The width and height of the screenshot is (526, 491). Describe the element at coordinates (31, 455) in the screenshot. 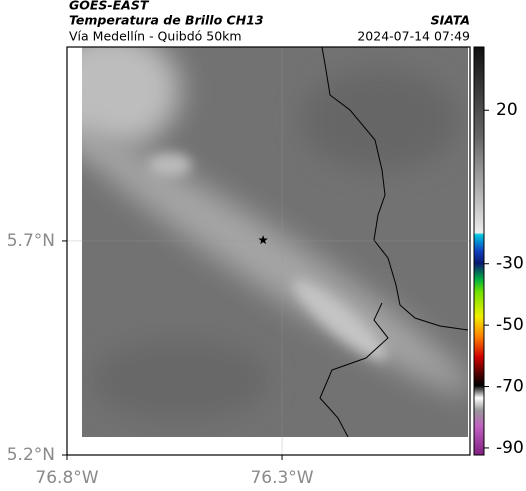

I see `y-tick-label: 5.2°N` at that location.